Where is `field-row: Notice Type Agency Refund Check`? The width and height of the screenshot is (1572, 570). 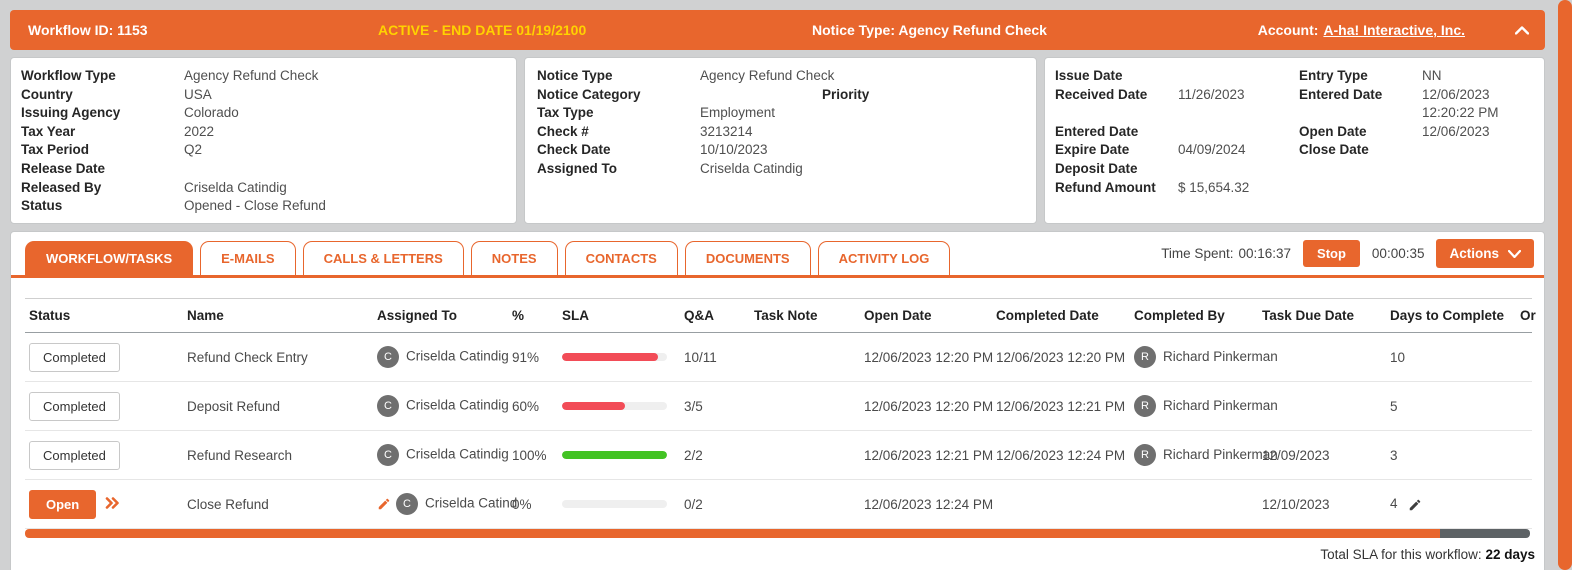
field-row: Notice Type Agency Refund Check is located at coordinates (781, 76).